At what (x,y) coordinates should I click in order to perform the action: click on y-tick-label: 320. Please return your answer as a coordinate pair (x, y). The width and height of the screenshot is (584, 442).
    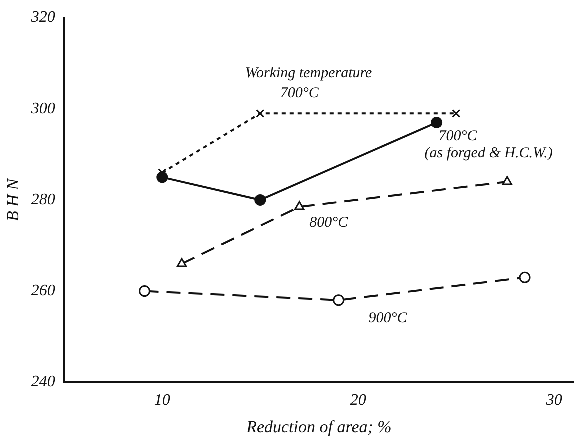
    Looking at the image, I should click on (43, 17).